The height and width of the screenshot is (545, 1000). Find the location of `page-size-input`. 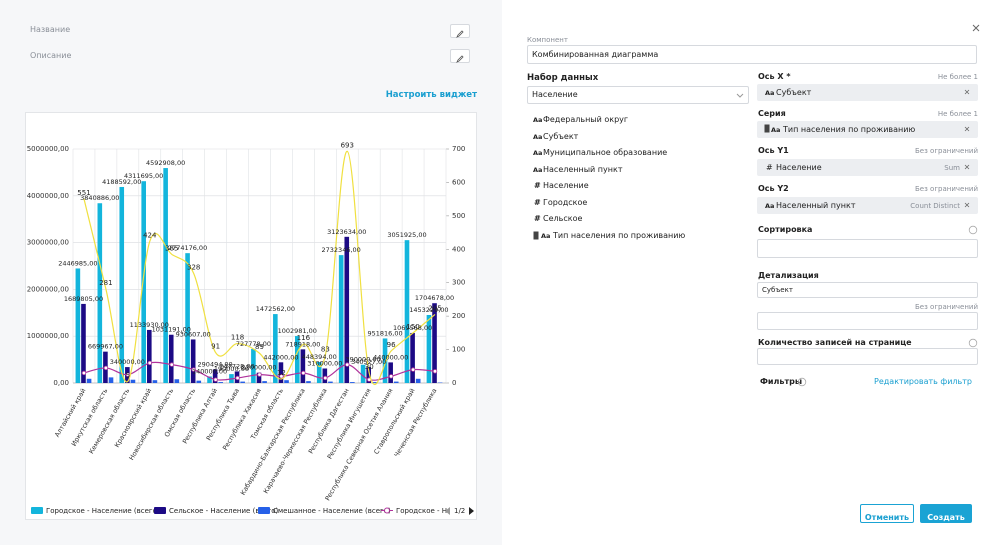

page-size-input is located at coordinates (867, 356).